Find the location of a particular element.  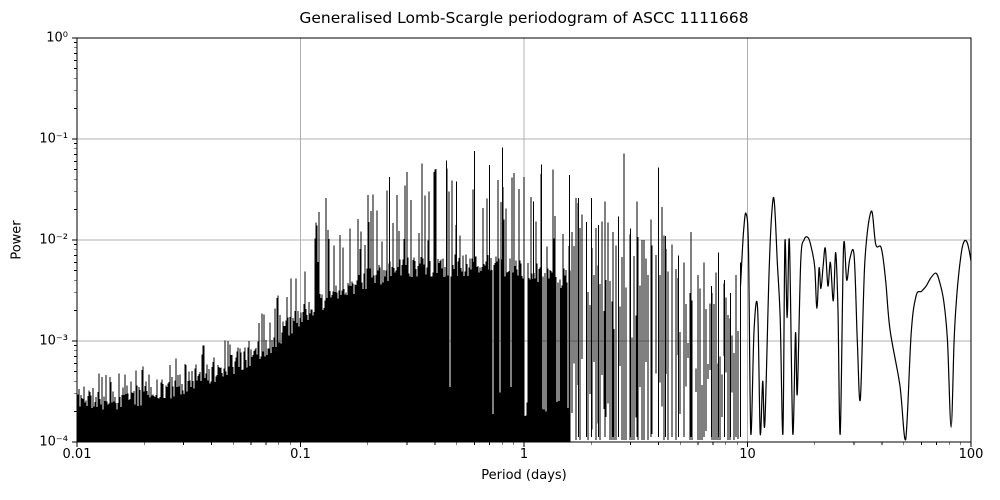

x-tick-label-0.1: 0.1 is located at coordinates (300, 454).